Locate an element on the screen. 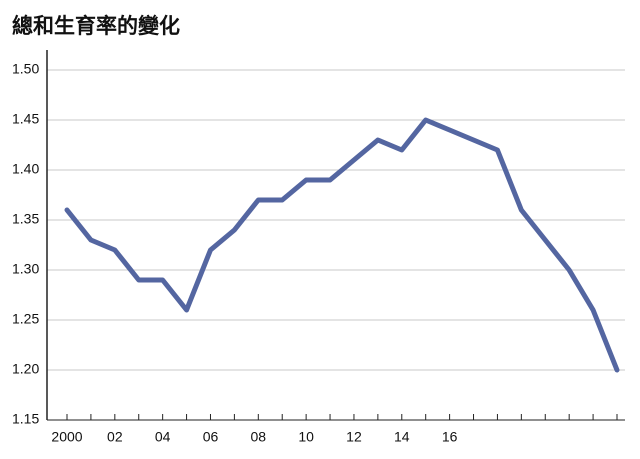  y-tick-label: 1.20 is located at coordinates (25, 369).